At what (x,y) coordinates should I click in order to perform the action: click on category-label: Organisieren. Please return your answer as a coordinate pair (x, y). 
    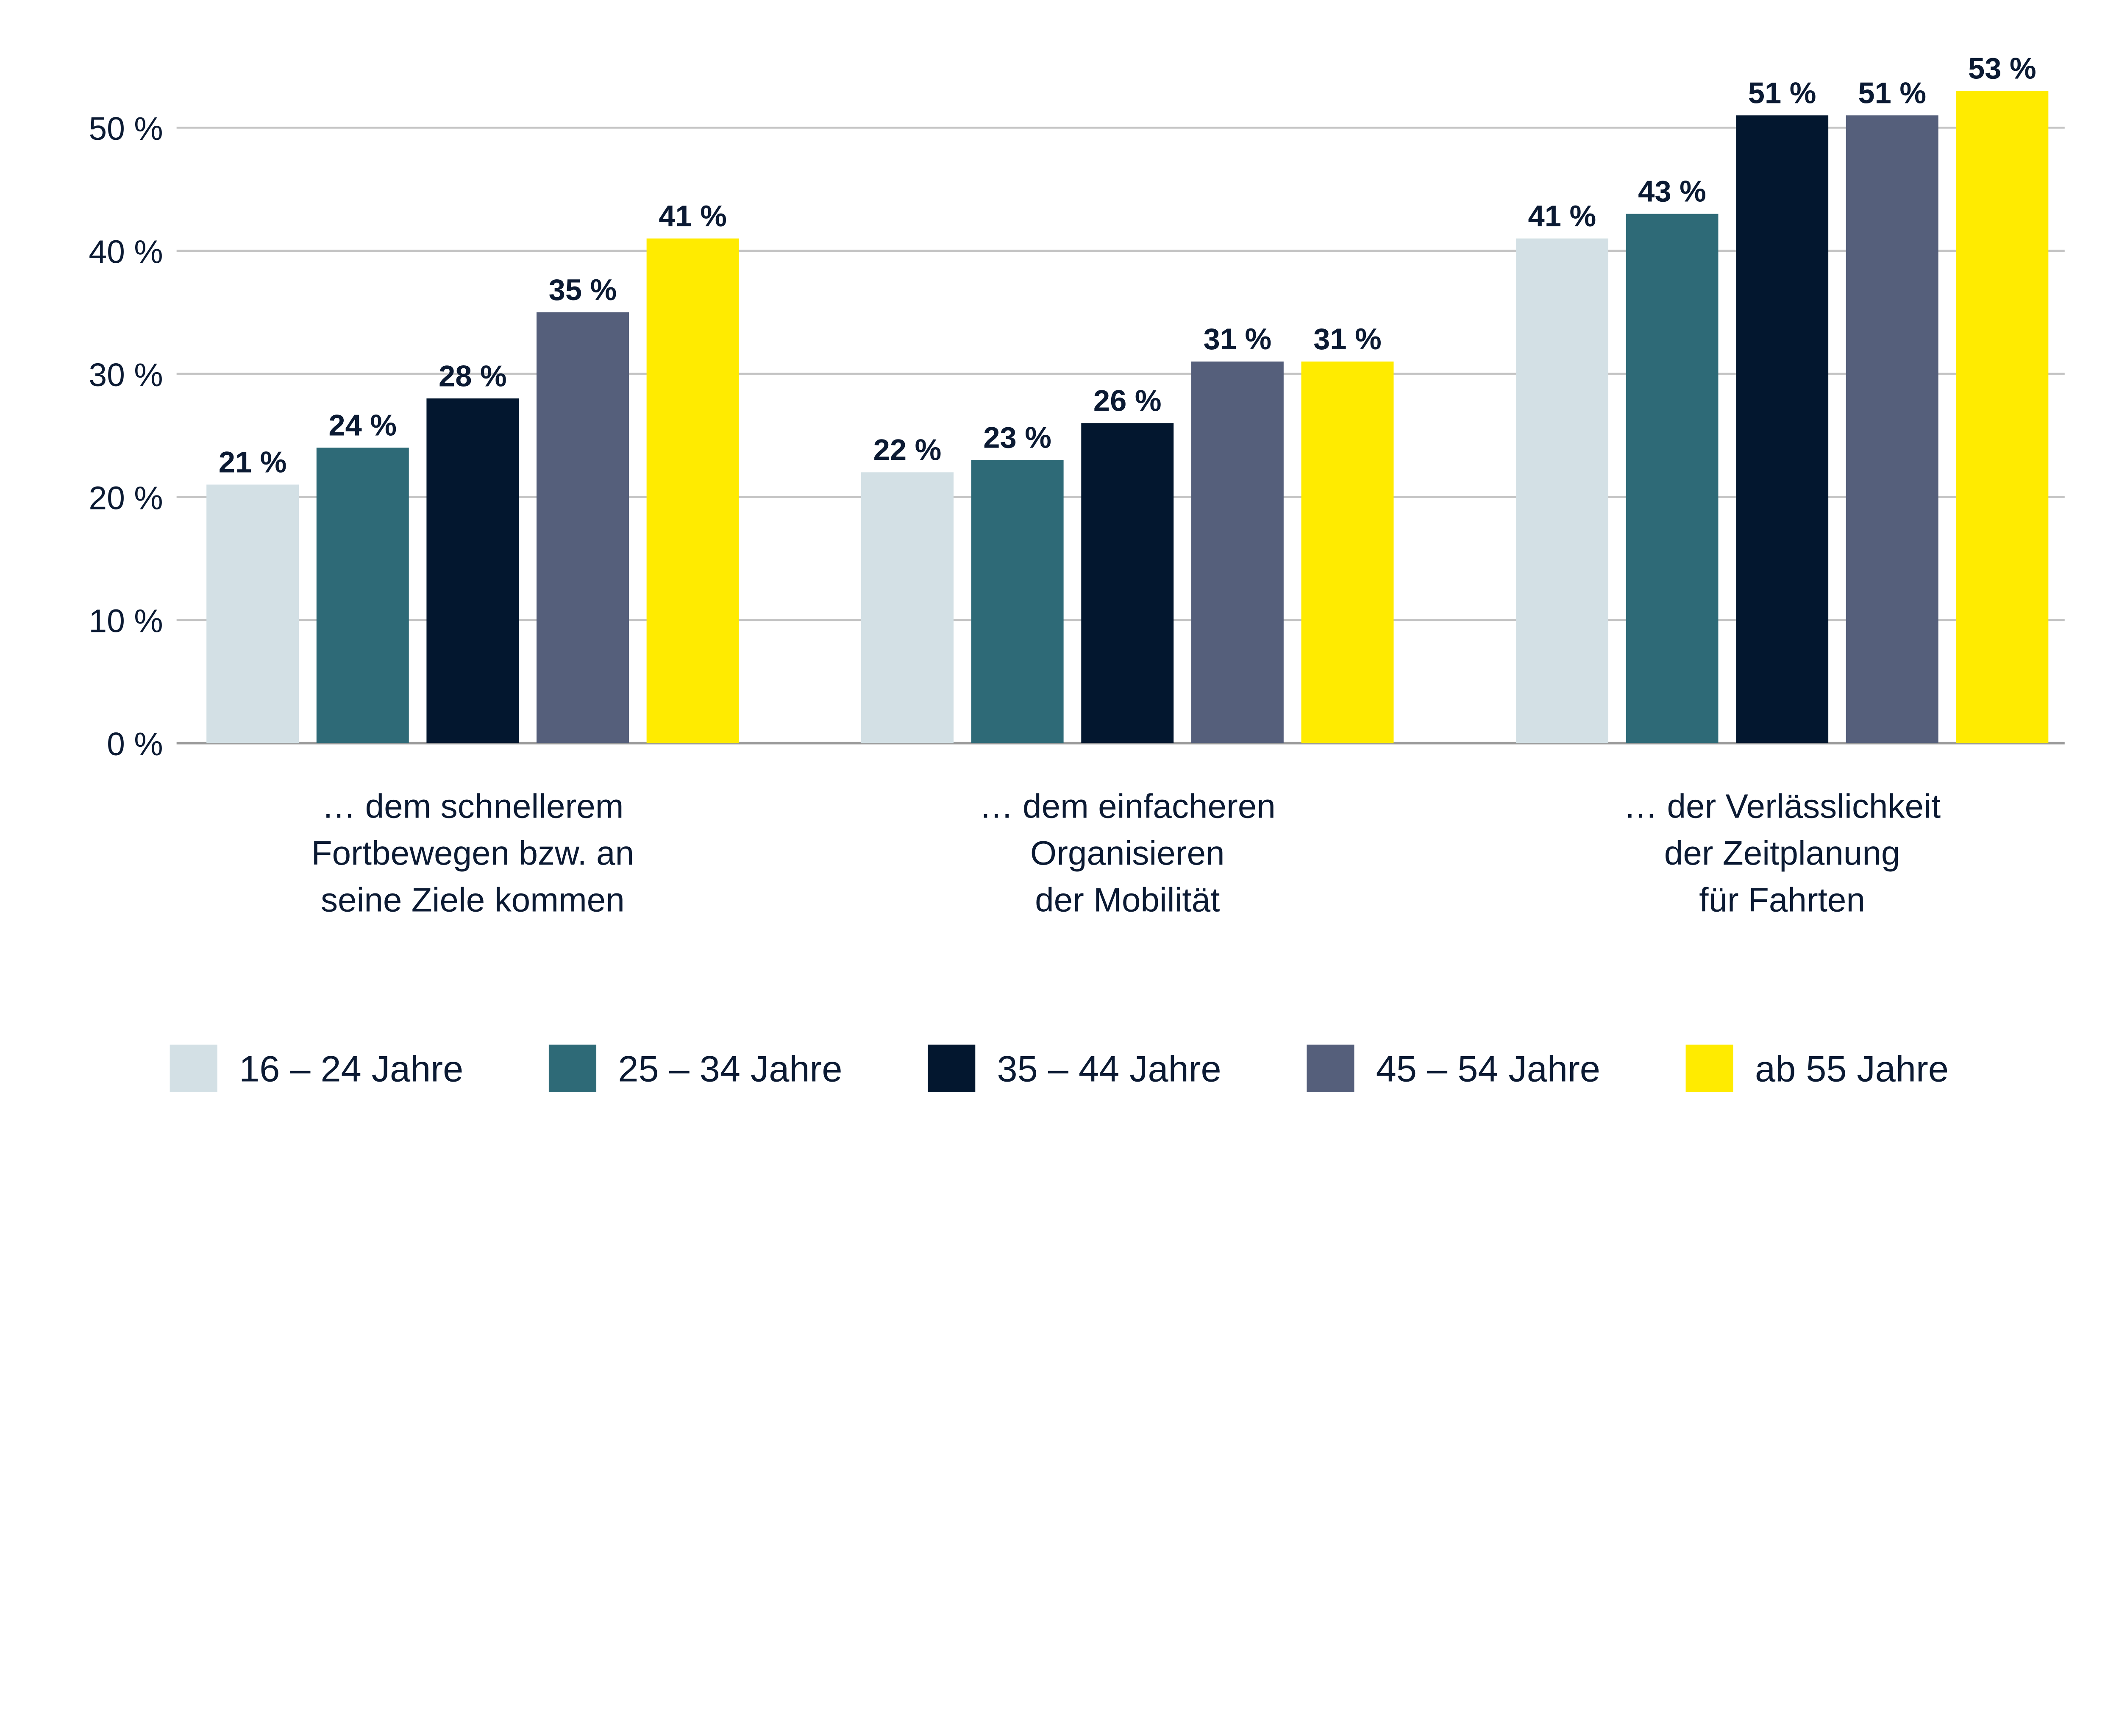
    Looking at the image, I should click on (1127, 853).